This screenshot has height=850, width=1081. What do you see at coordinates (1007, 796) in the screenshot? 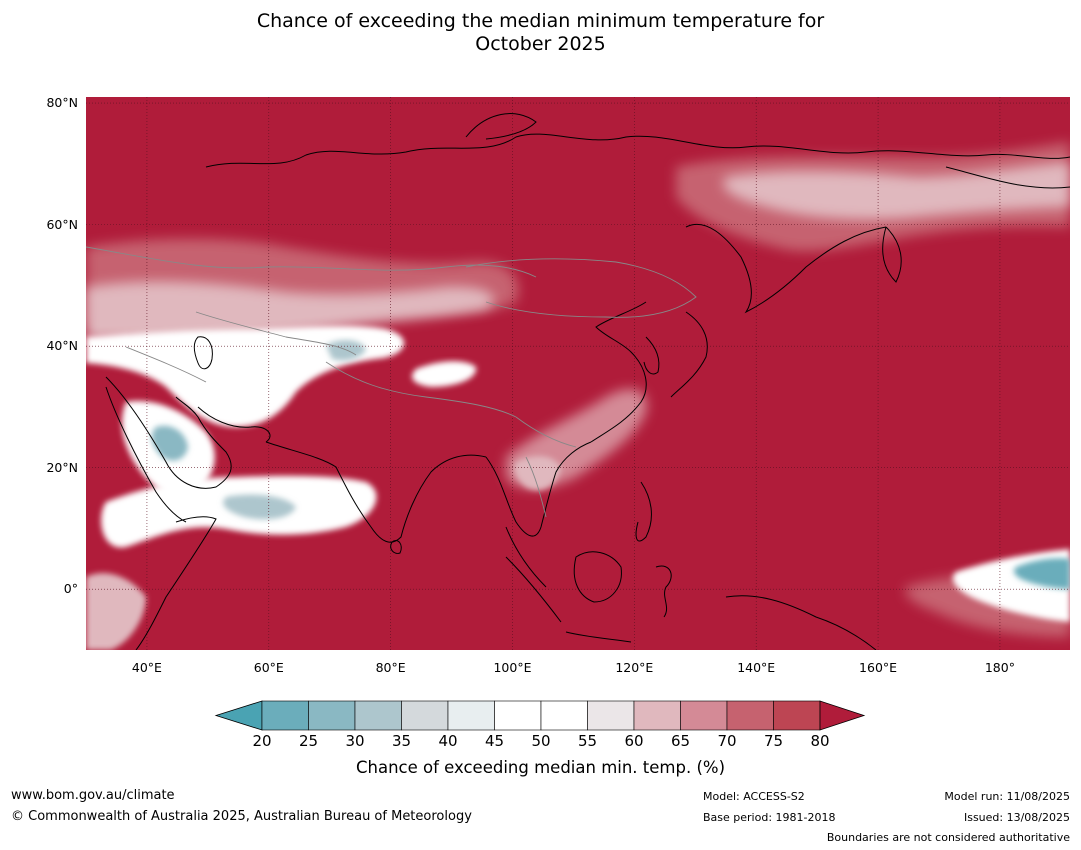
I see `footer-model-run: Model run: 11/08/2025` at bounding box center [1007, 796].